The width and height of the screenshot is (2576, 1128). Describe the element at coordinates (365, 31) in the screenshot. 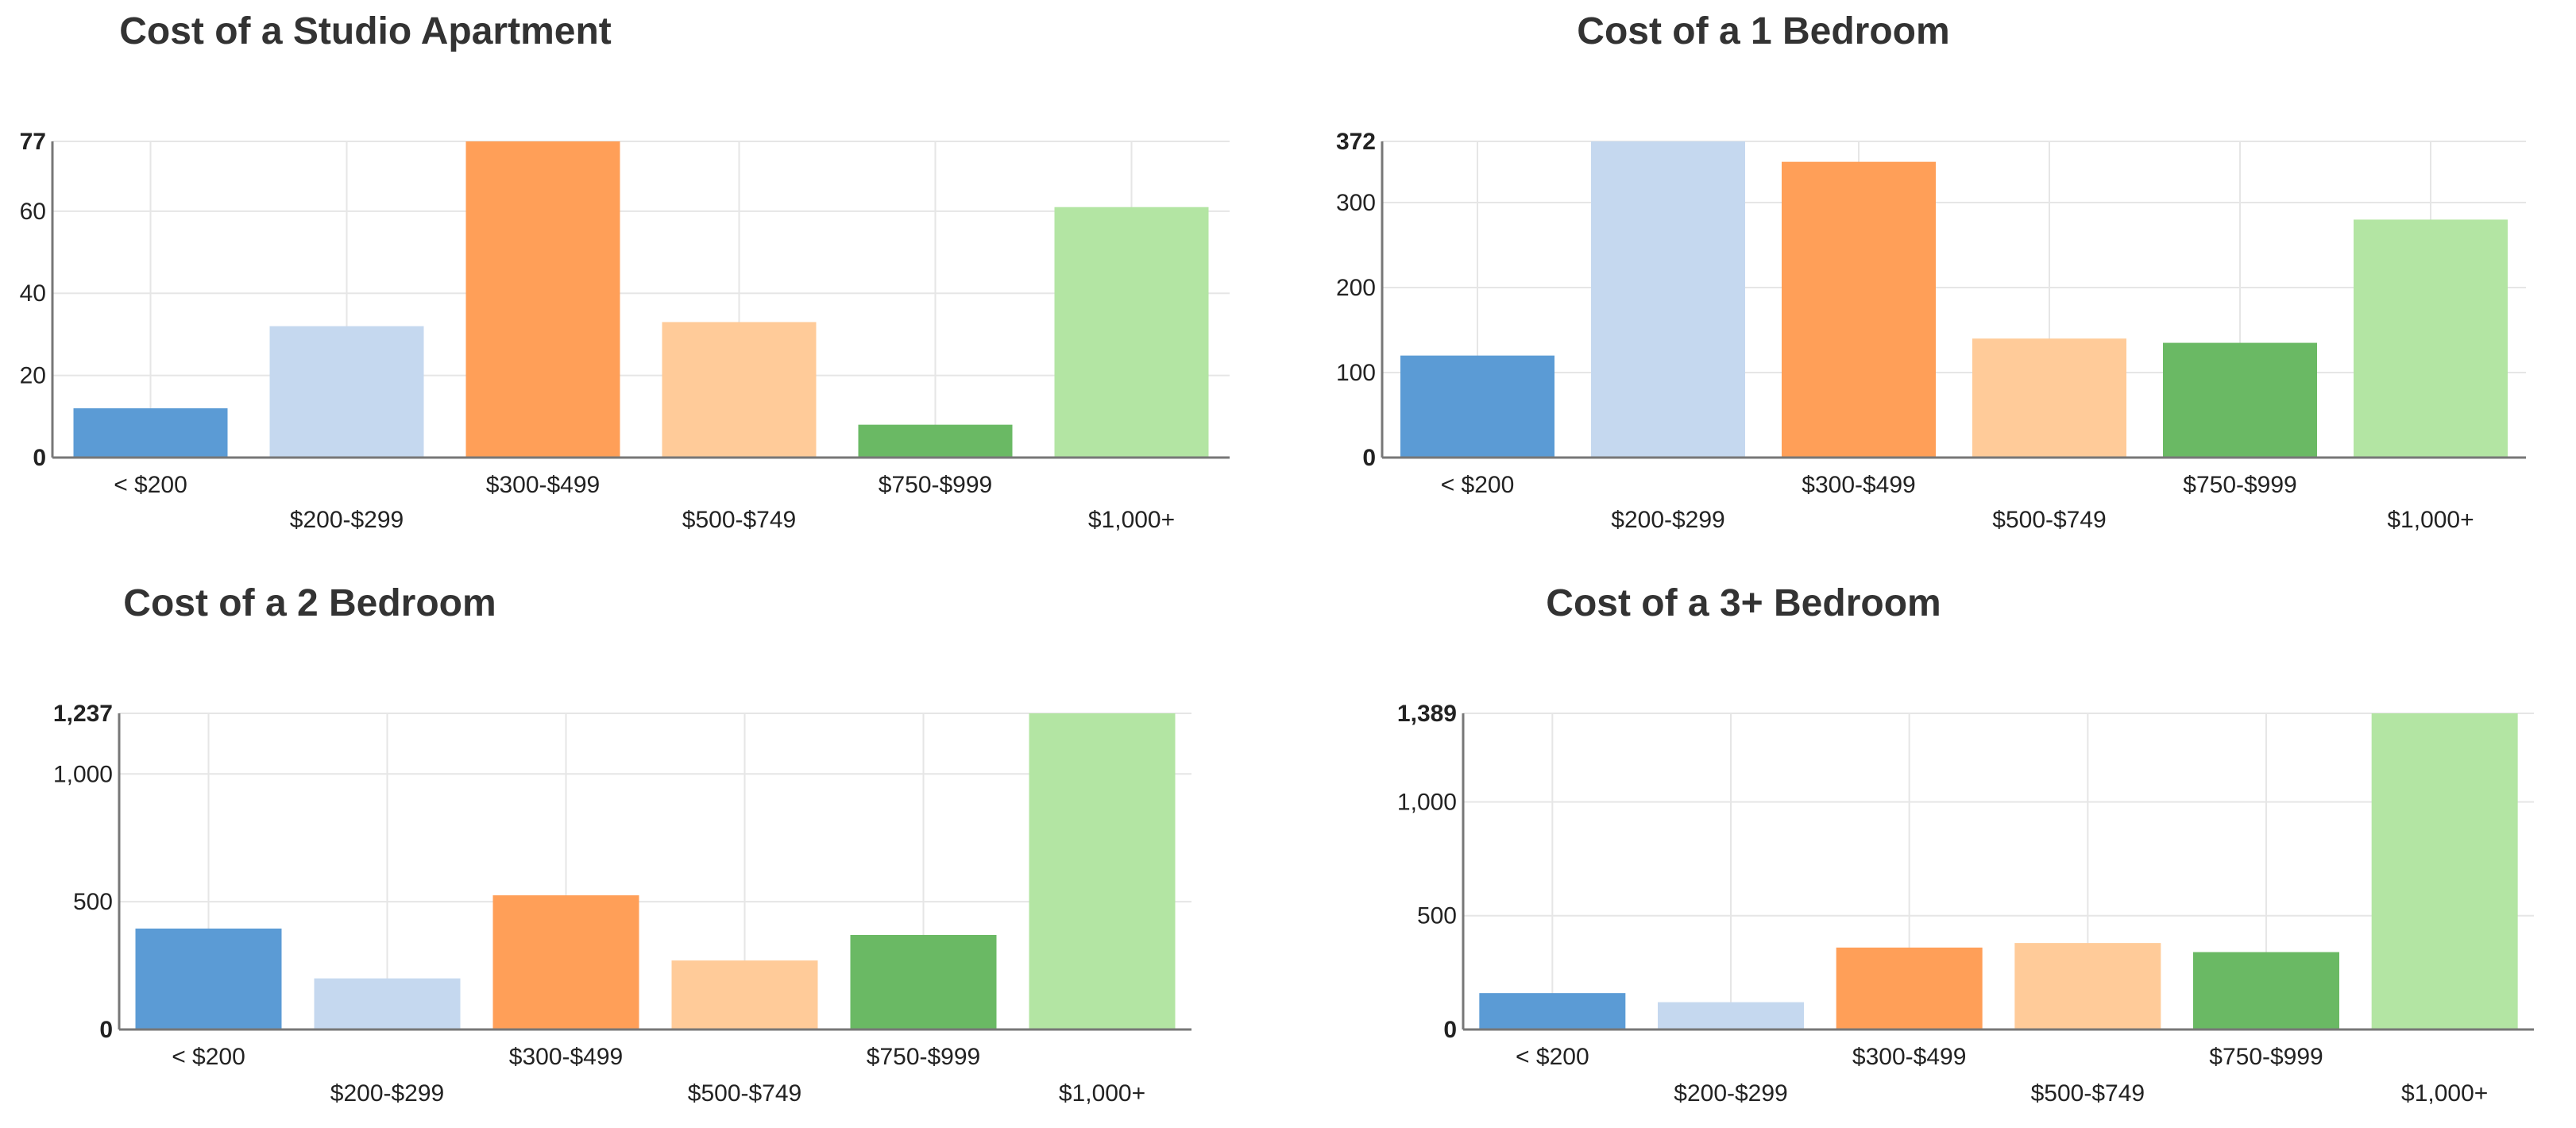

I see `chart-title: Cost of a Studio Apartment` at that location.